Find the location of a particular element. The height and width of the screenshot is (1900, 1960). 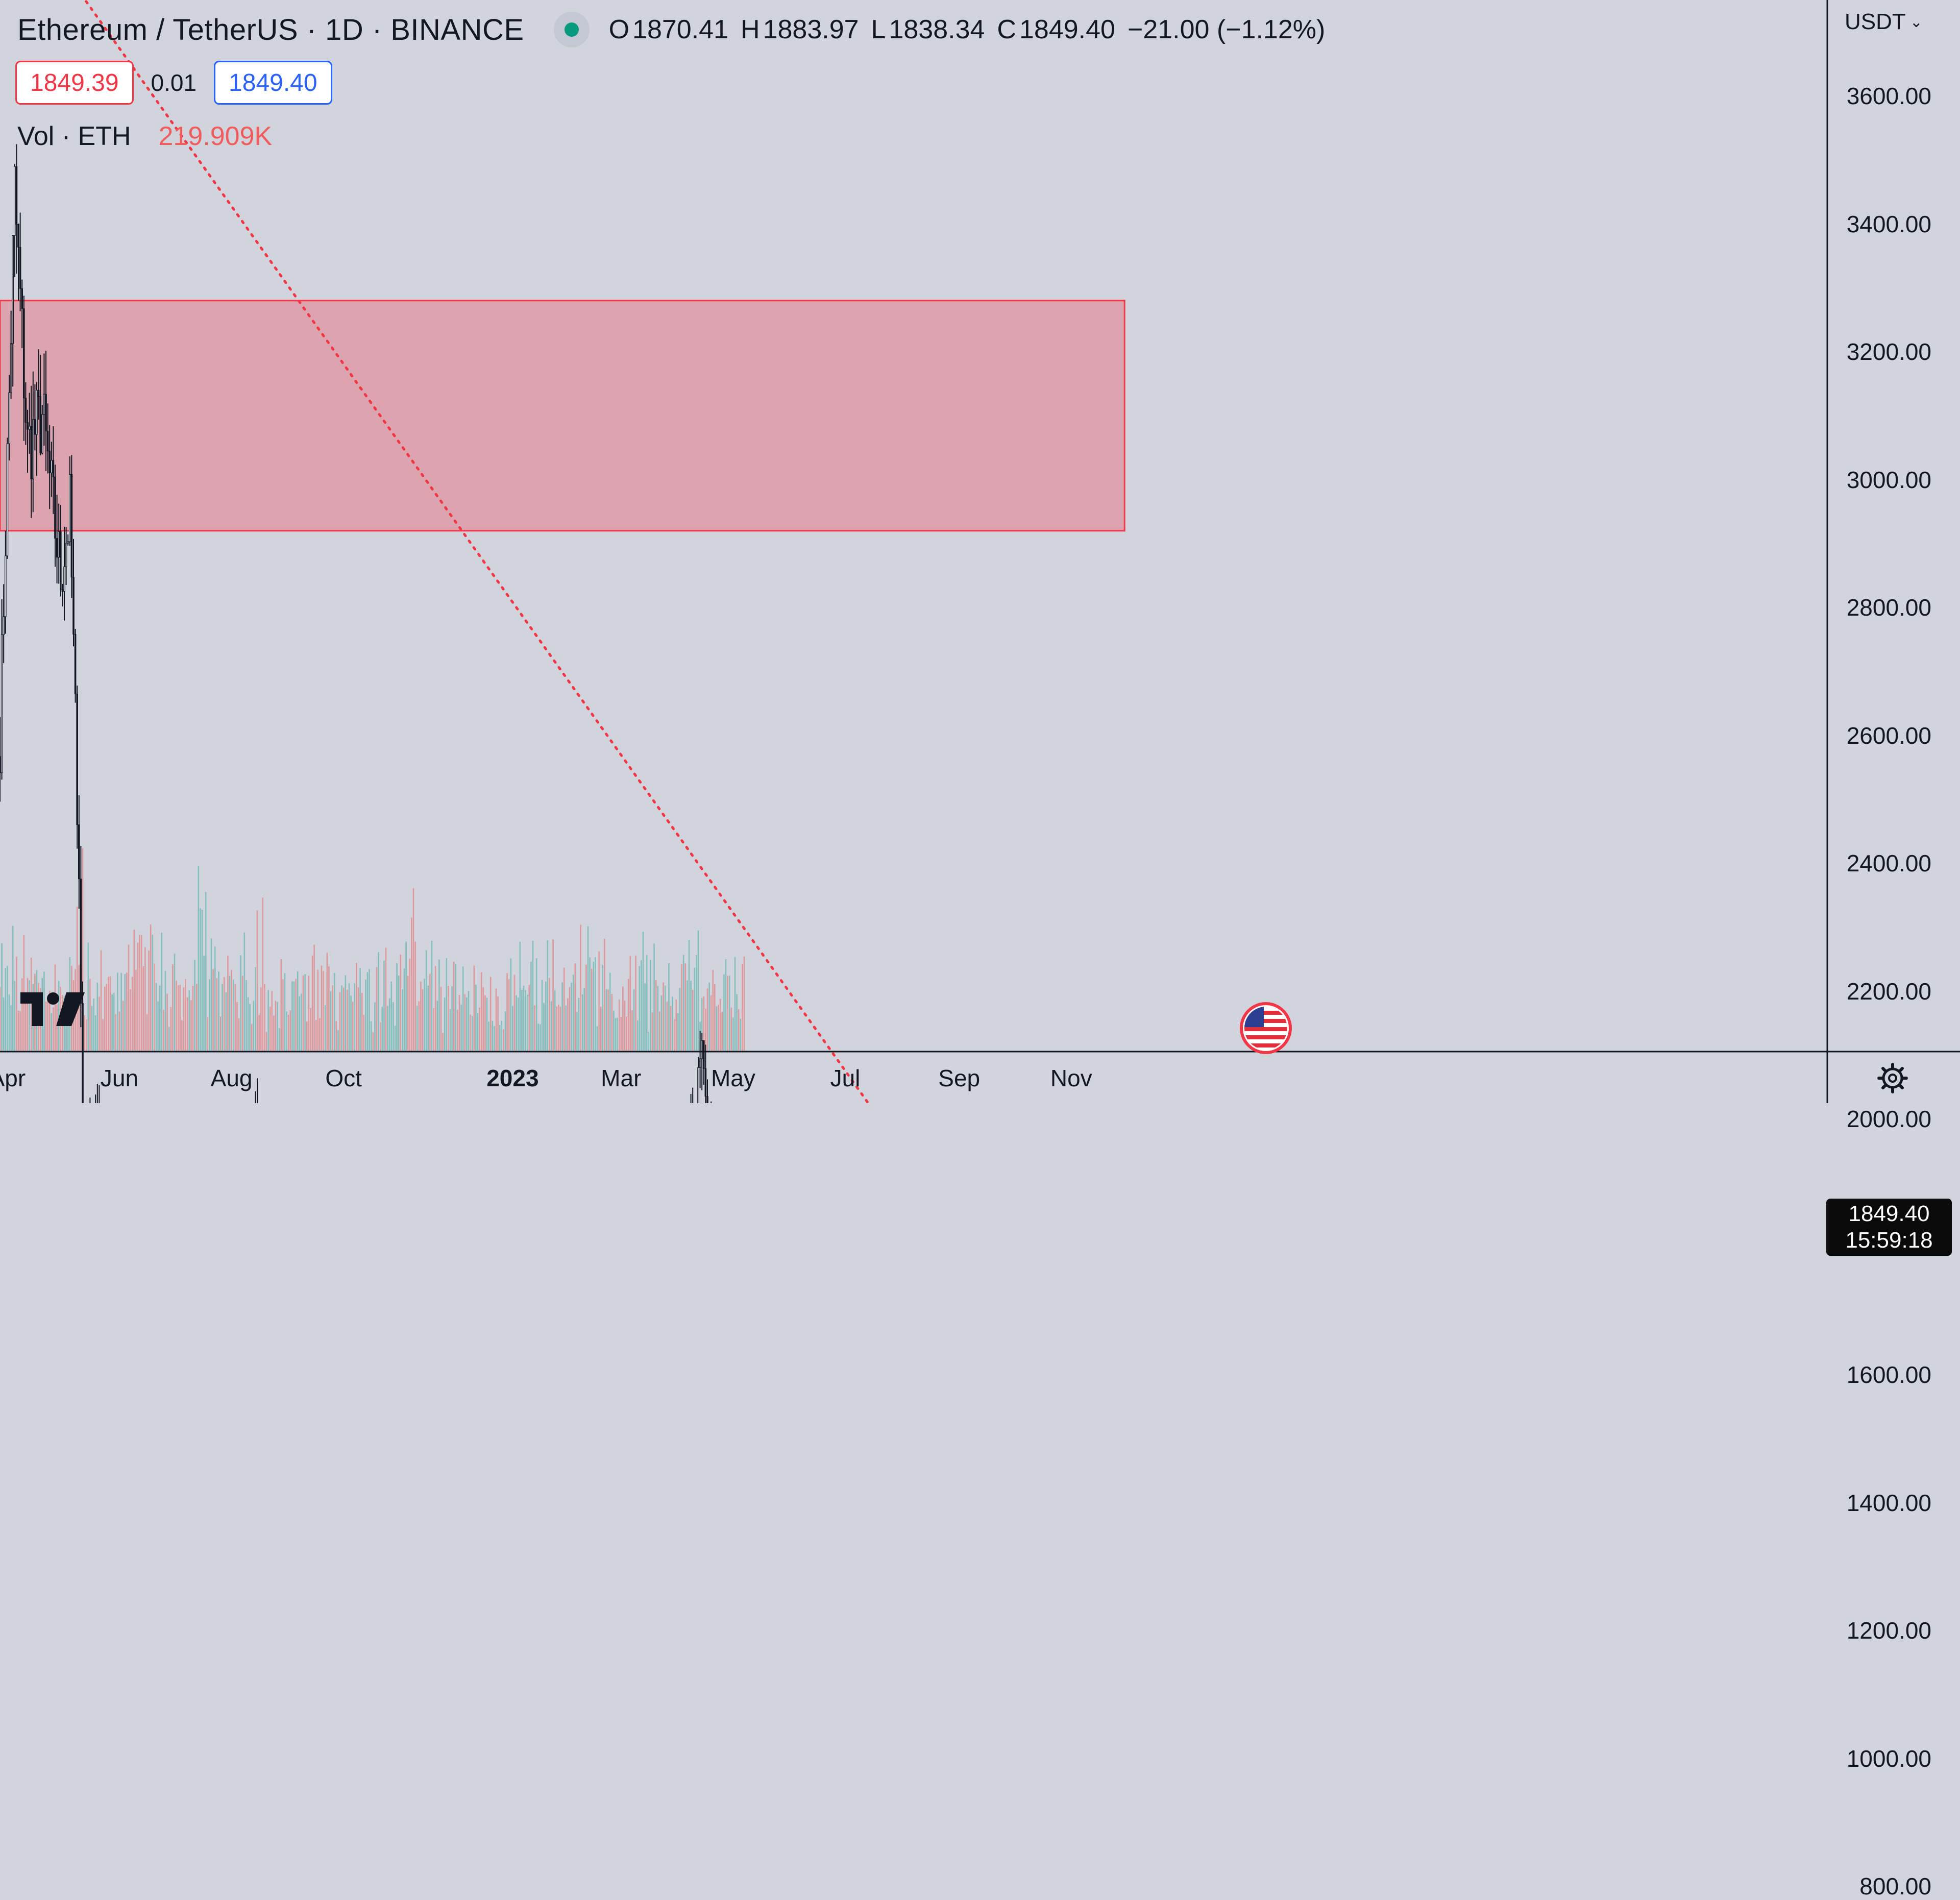

price-tick-label: 3000.00 is located at coordinates (1888, 479).